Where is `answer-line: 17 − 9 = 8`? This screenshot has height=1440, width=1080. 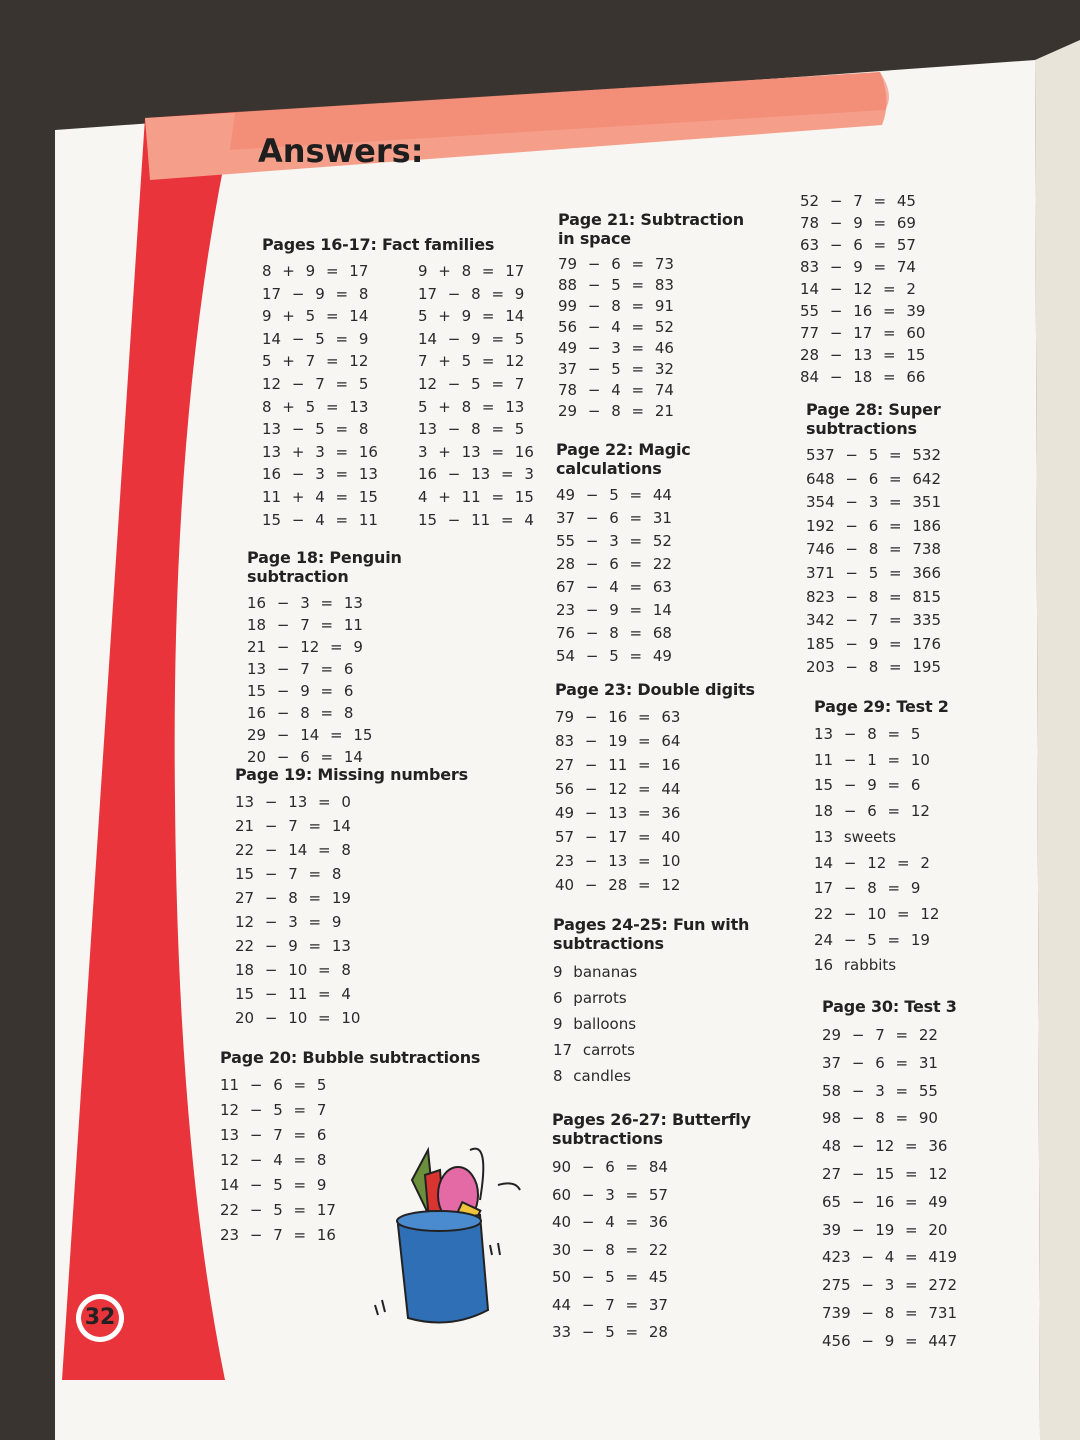
answer-line: 17 − 9 = 8 is located at coordinates (315, 293).